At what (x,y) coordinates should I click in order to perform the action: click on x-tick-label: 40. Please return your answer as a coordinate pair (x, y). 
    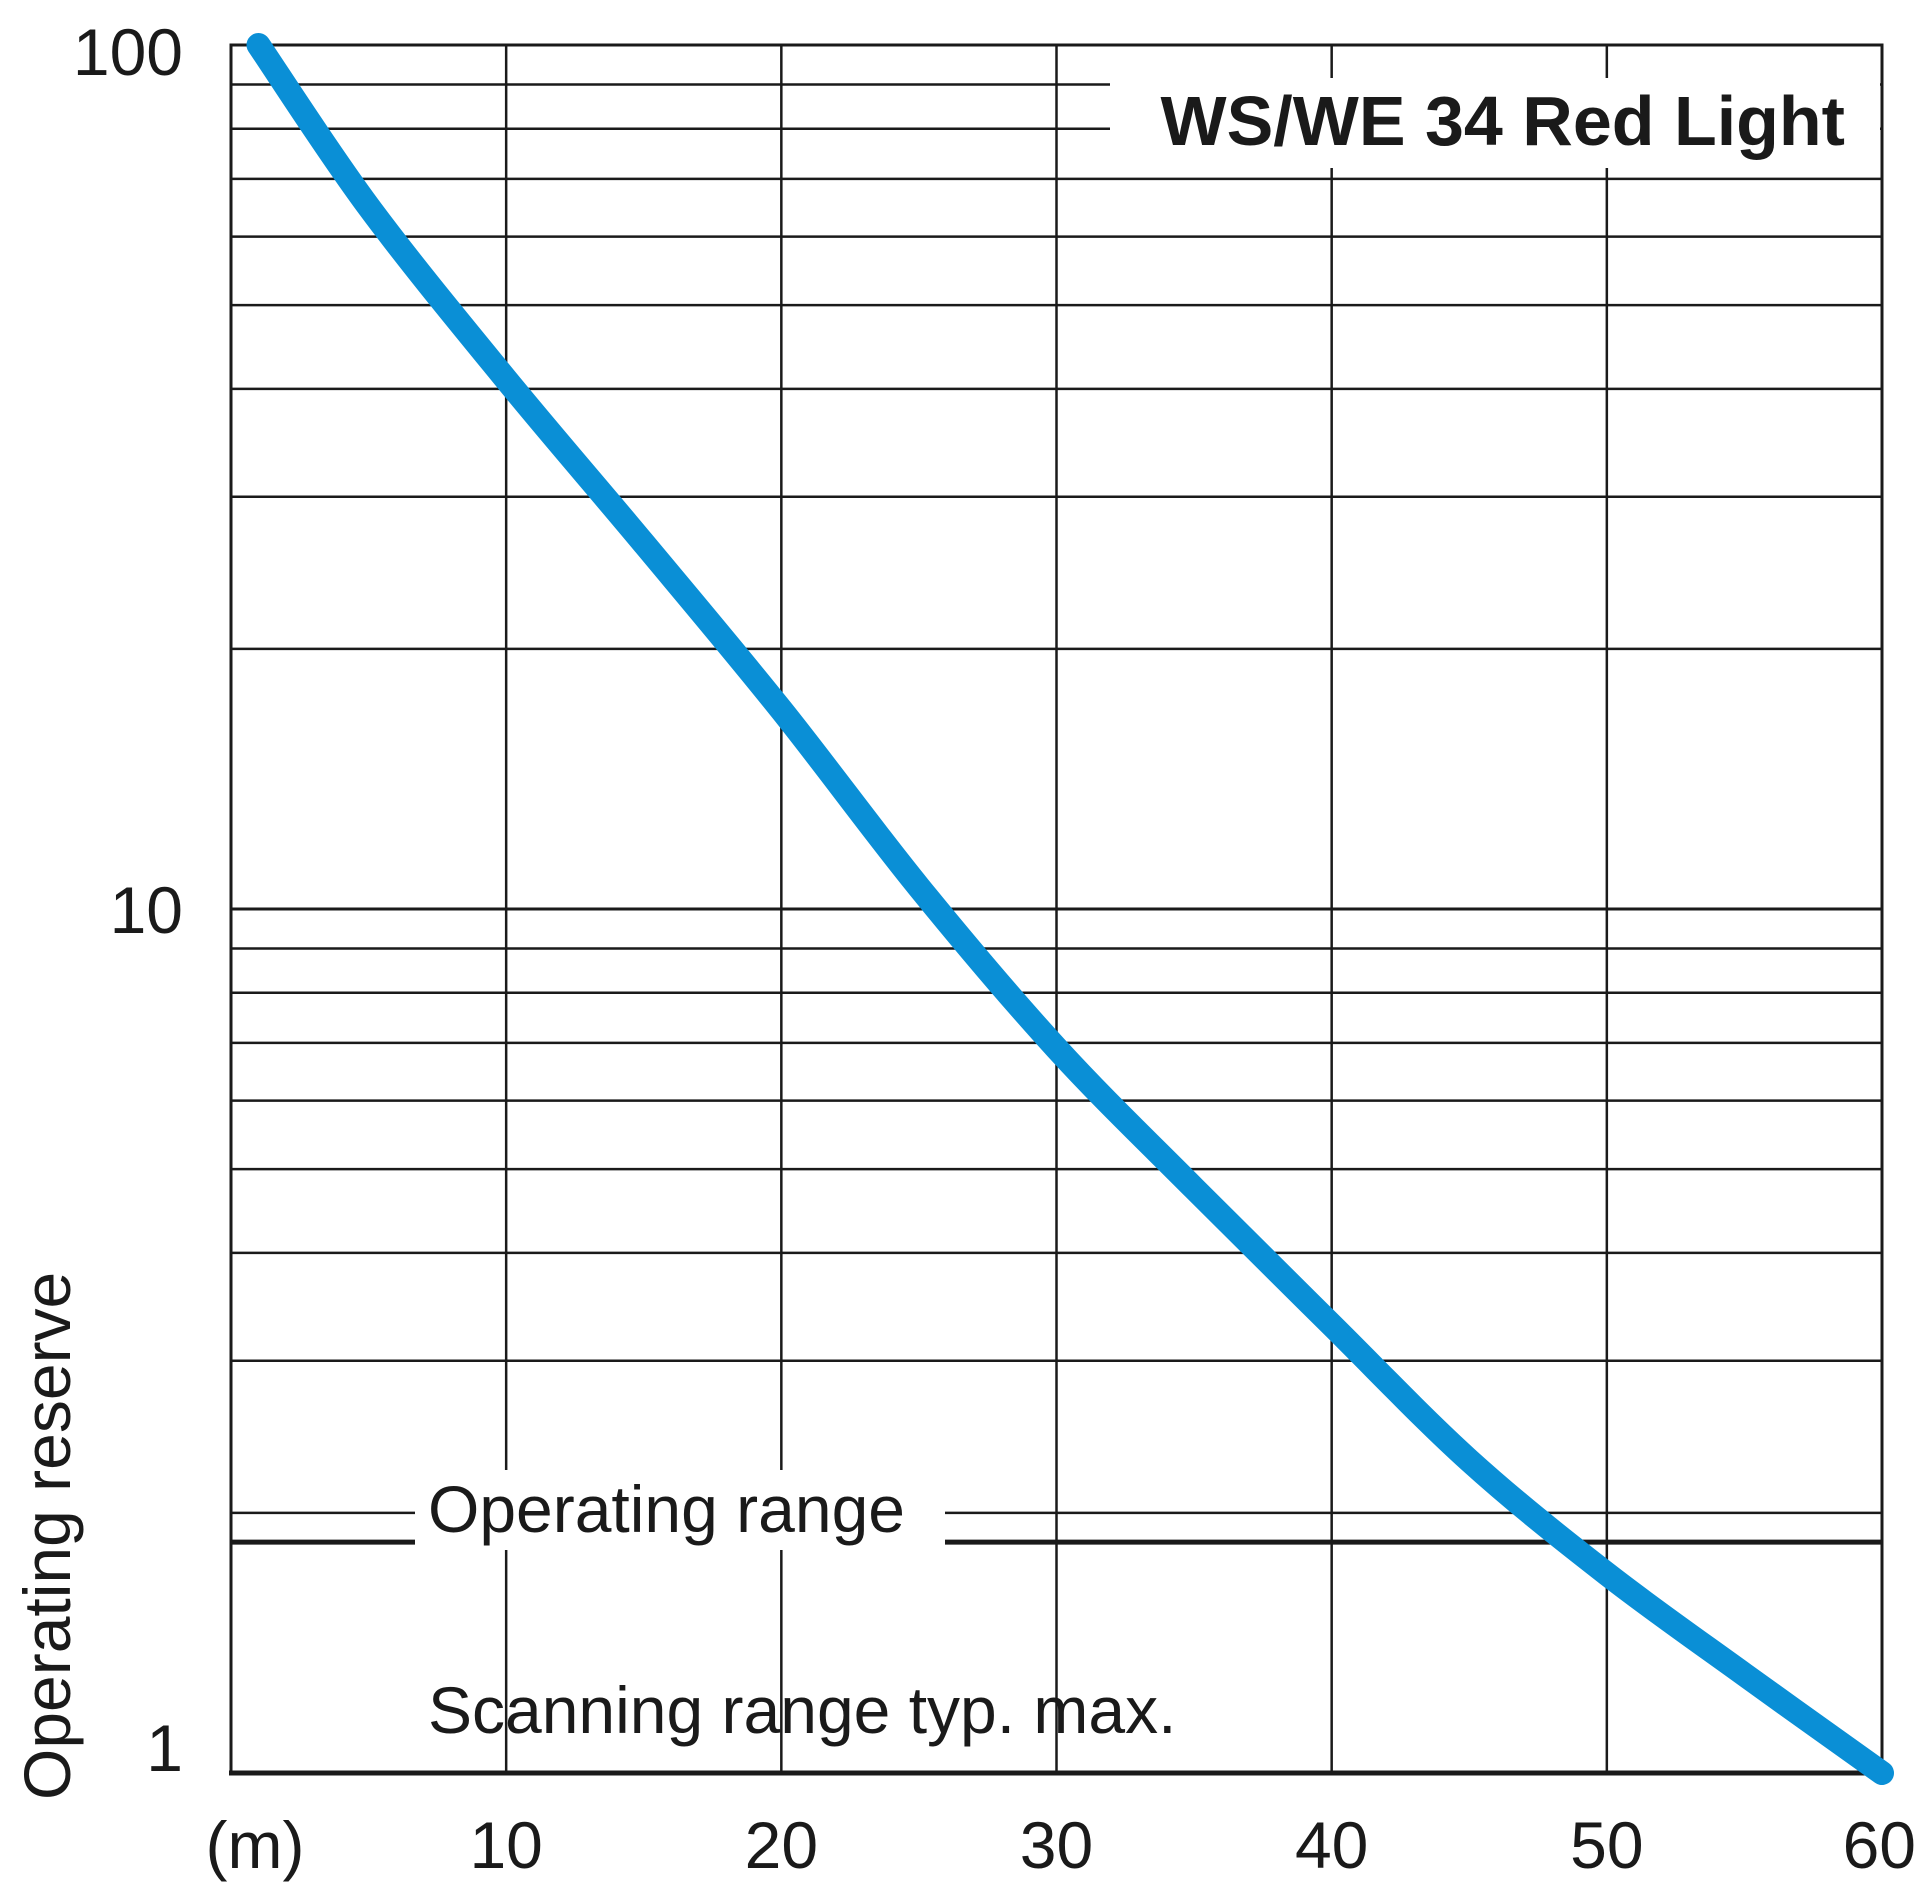
    Looking at the image, I should click on (1331, 1845).